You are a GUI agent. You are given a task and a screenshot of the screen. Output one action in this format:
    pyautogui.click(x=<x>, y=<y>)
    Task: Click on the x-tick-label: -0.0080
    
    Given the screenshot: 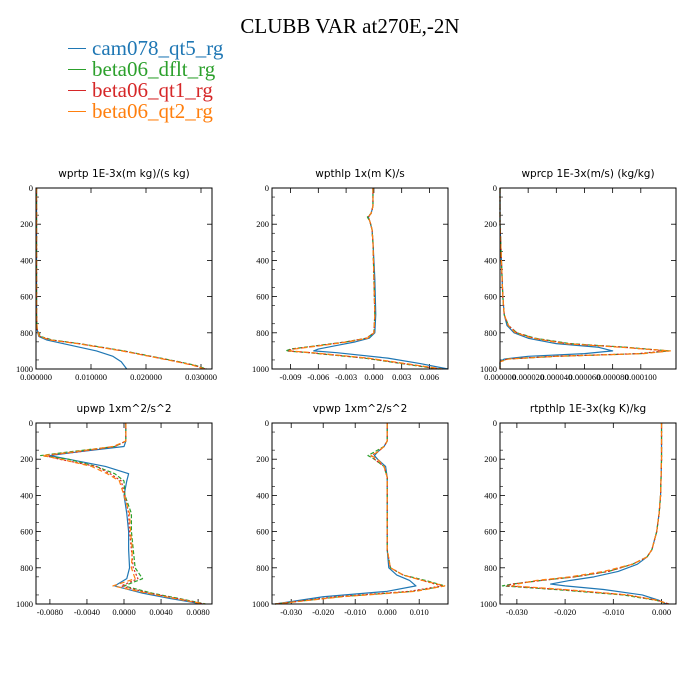 What is the action you would take?
    pyautogui.click(x=50, y=612)
    